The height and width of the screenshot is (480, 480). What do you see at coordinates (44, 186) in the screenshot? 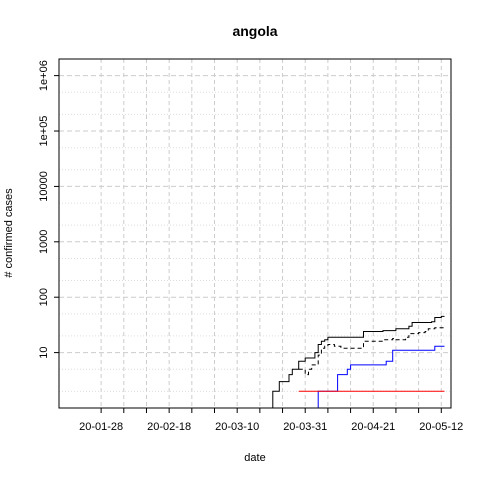
I see `y-tick-label: 10000` at bounding box center [44, 186].